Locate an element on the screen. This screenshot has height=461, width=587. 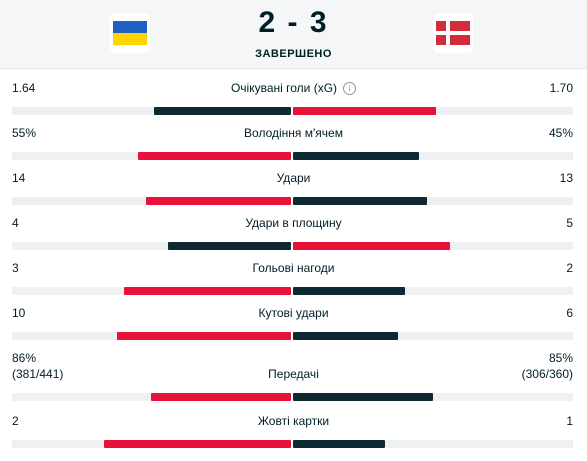
stat-away-main: 2 is located at coordinates (569, 268).